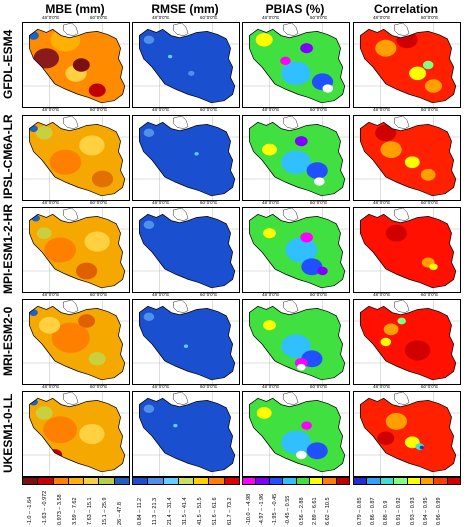 This screenshot has height=527, width=474. What do you see at coordinates (29, 510) in the screenshot?
I see `legend-tick-label: -1.0 – -1.64` at bounding box center [29, 510].